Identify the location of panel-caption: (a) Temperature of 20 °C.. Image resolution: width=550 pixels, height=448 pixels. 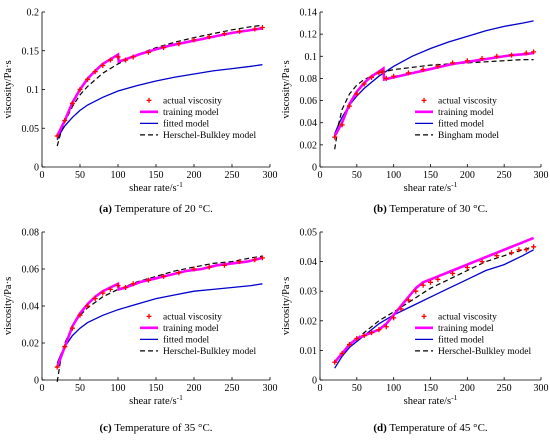
(156, 209).